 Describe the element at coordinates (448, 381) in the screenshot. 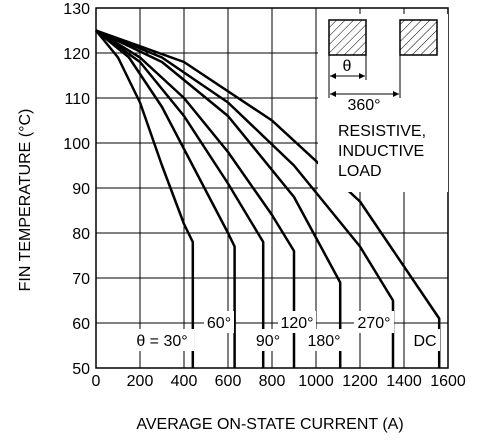

I see `x-tick-label: 1600` at that location.